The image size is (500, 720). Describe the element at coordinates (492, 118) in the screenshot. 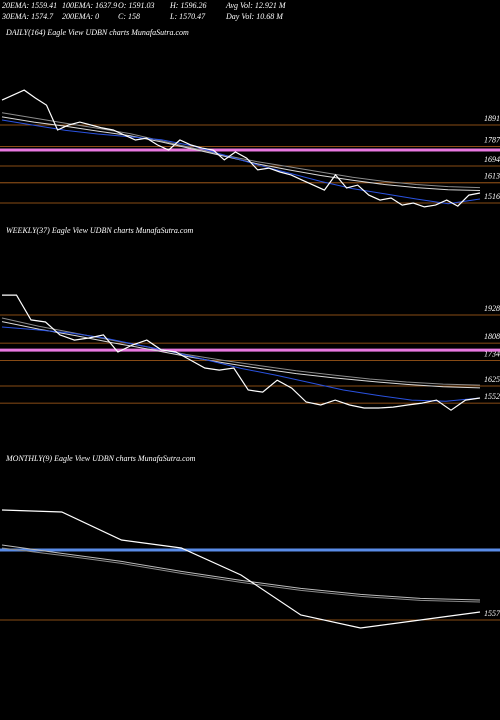

I see `y-tick-label: 1891` at that location.